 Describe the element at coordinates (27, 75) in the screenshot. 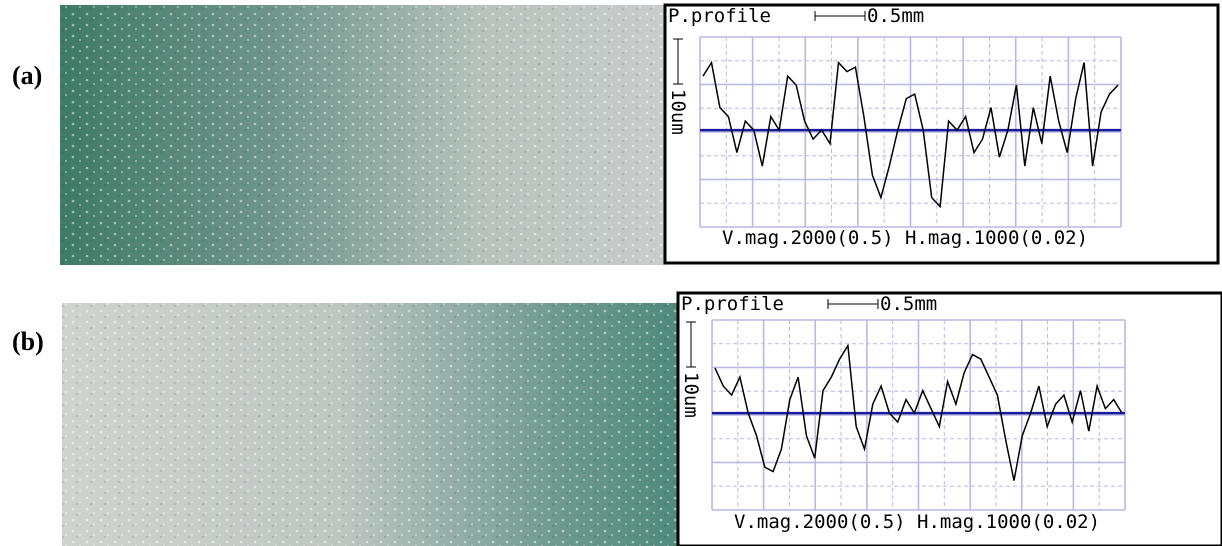

I see `panel-label: (a)` at that location.